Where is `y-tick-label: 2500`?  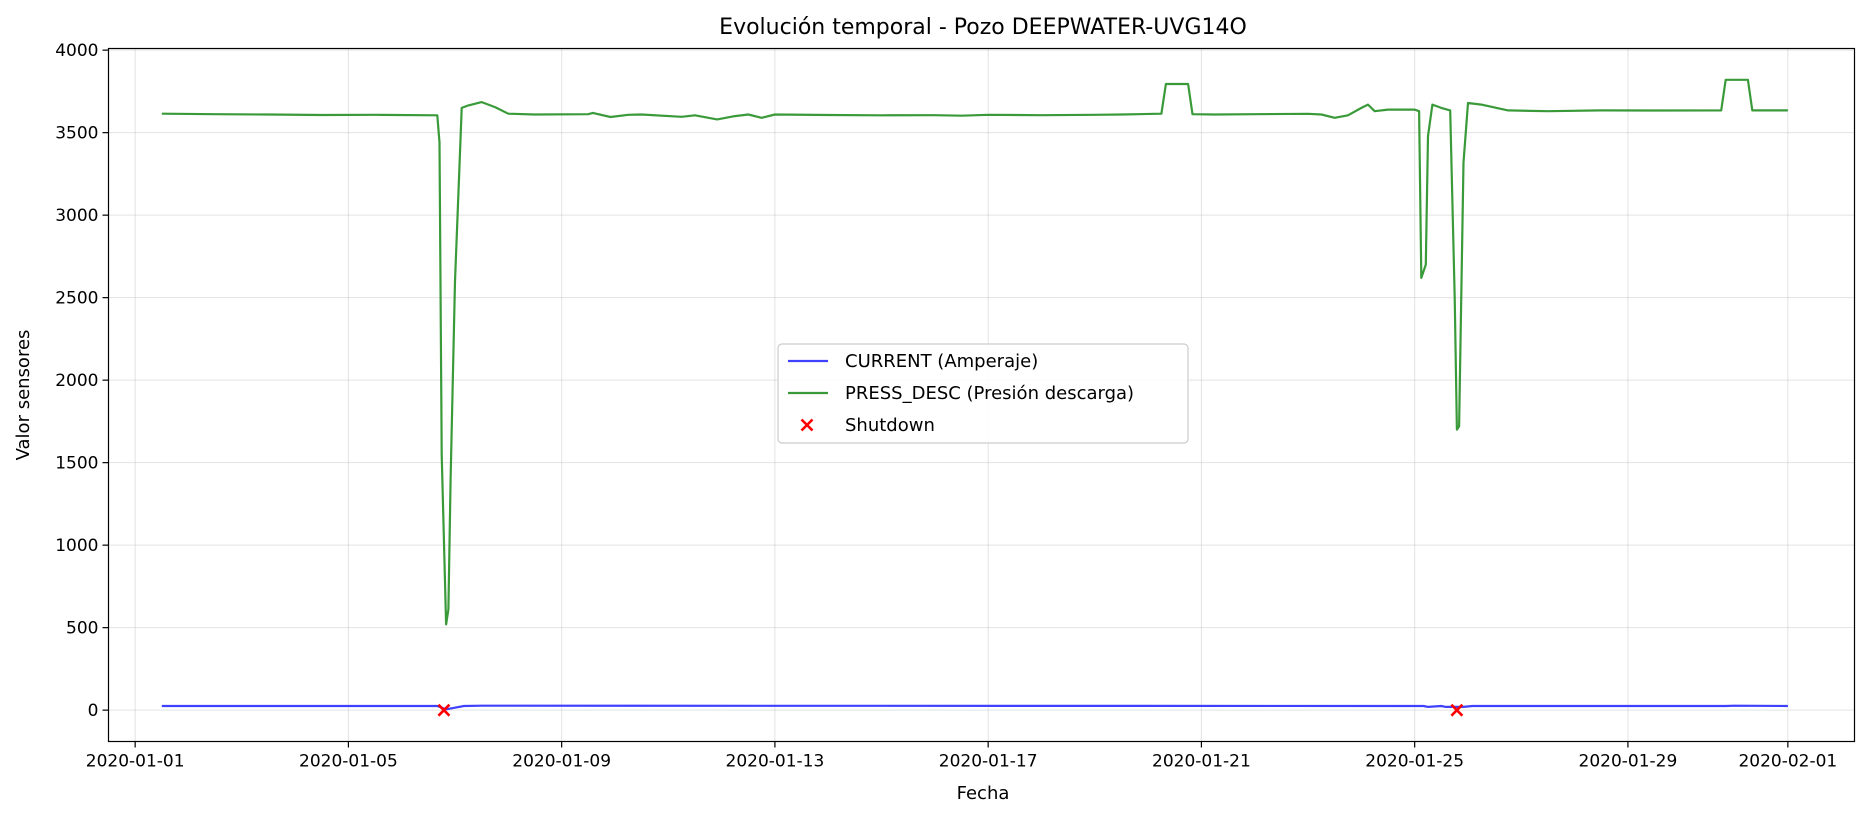 y-tick-label: 2500 is located at coordinates (76, 299).